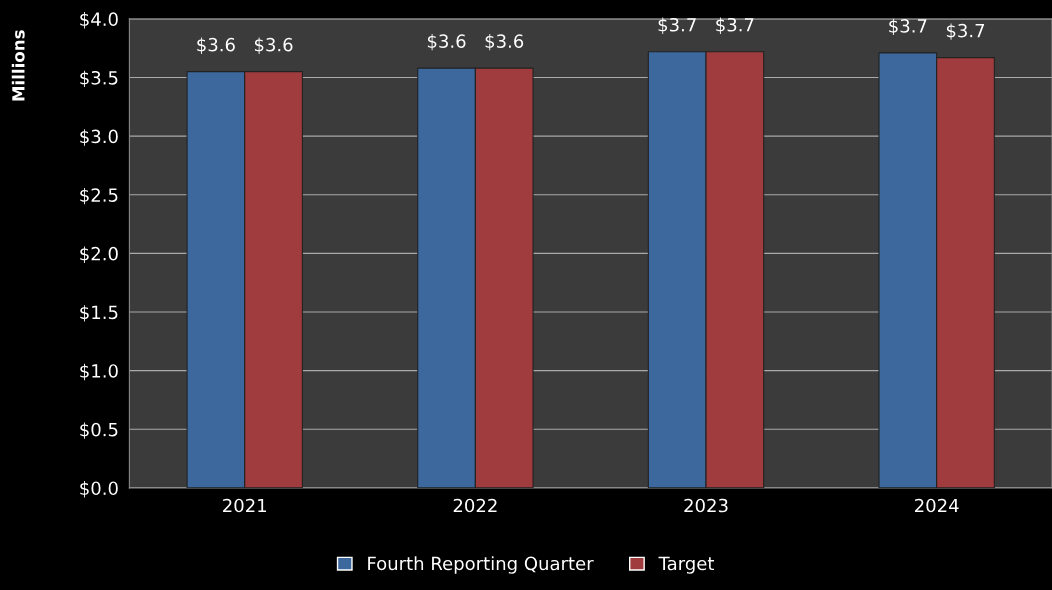 This screenshot has height=590, width=1052. I want to click on y-tick-label: $0.5, so click(99, 430).